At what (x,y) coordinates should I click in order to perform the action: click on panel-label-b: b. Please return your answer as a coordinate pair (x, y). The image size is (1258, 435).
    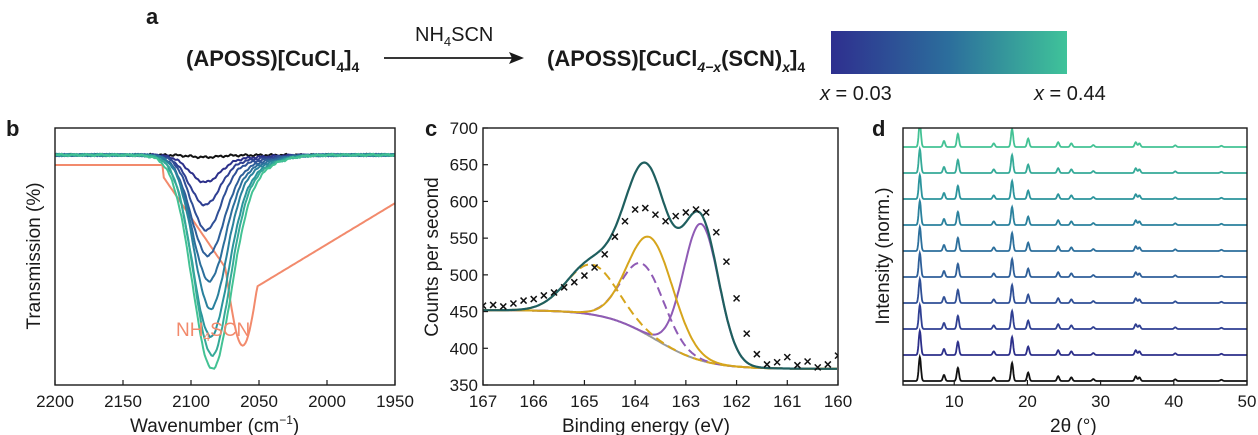
    Looking at the image, I should click on (12, 128).